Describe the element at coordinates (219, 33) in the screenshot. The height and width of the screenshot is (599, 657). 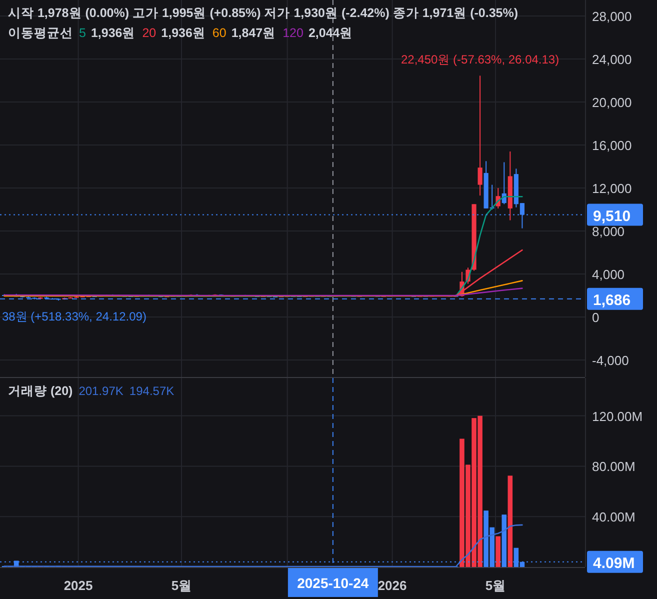
I see `text: 60` at that location.